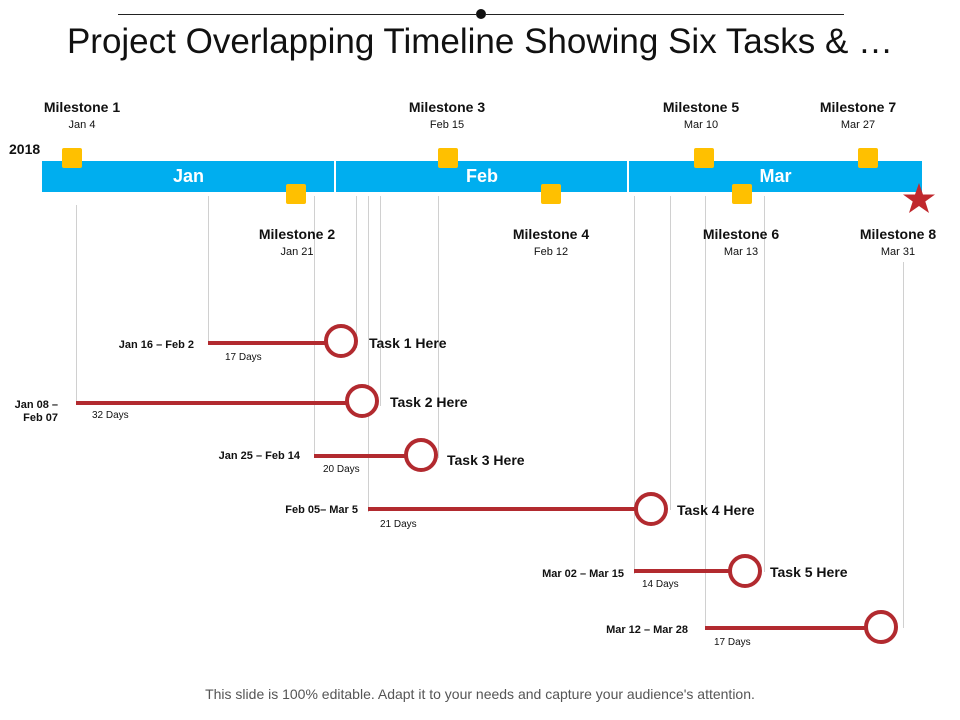 The height and width of the screenshot is (720, 960). What do you see at coordinates (296, 194) in the screenshot?
I see `milestone-2-marker` at bounding box center [296, 194].